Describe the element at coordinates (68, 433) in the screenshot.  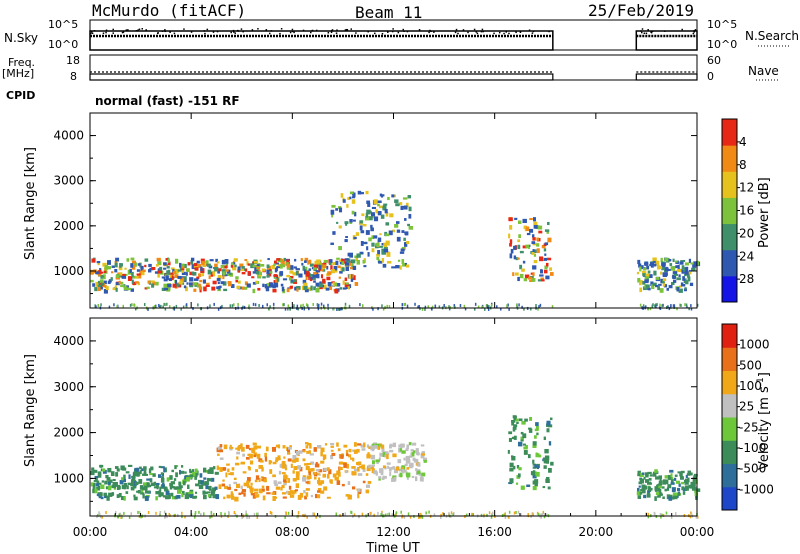
I see `y-tick-label: 2000` at that location.